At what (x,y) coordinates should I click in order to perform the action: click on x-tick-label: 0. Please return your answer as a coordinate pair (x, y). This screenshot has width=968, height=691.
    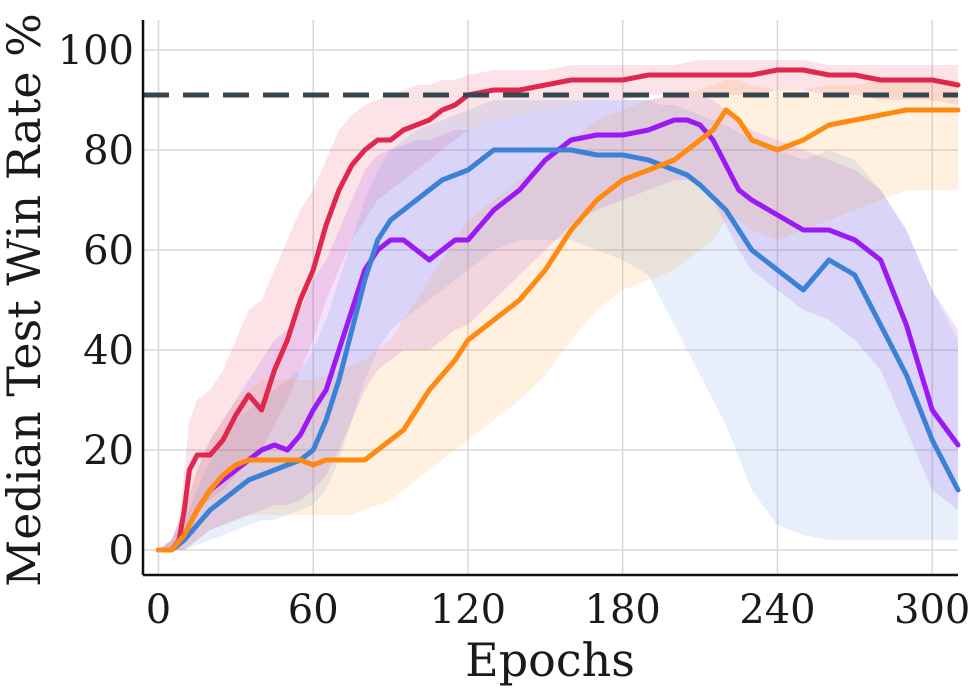
    Looking at the image, I should click on (158, 610).